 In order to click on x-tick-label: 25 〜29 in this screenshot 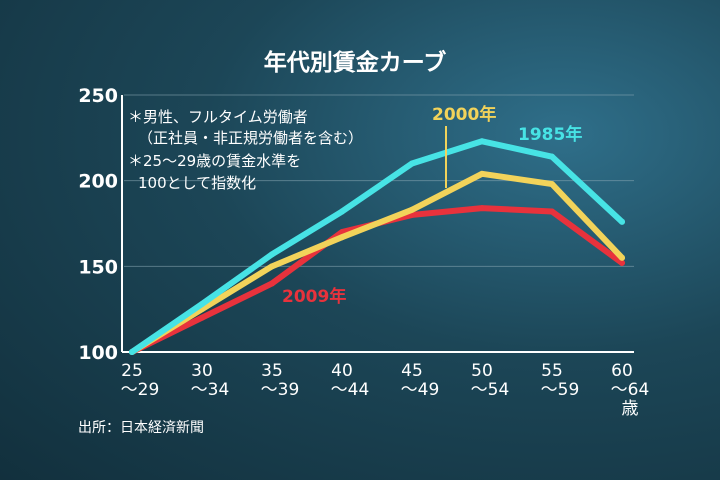, I will do `click(140, 380)`.